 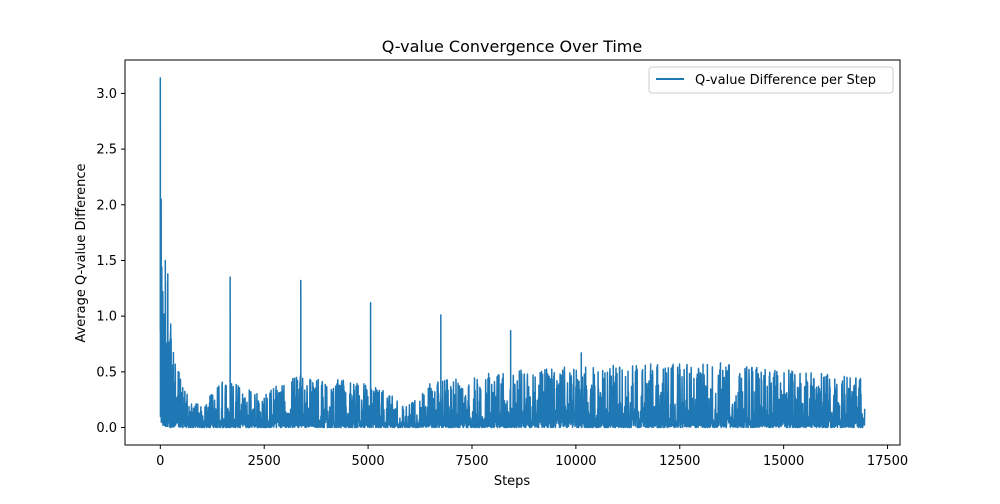 I want to click on legend-label: Q-value Difference per Step, so click(x=785, y=80).